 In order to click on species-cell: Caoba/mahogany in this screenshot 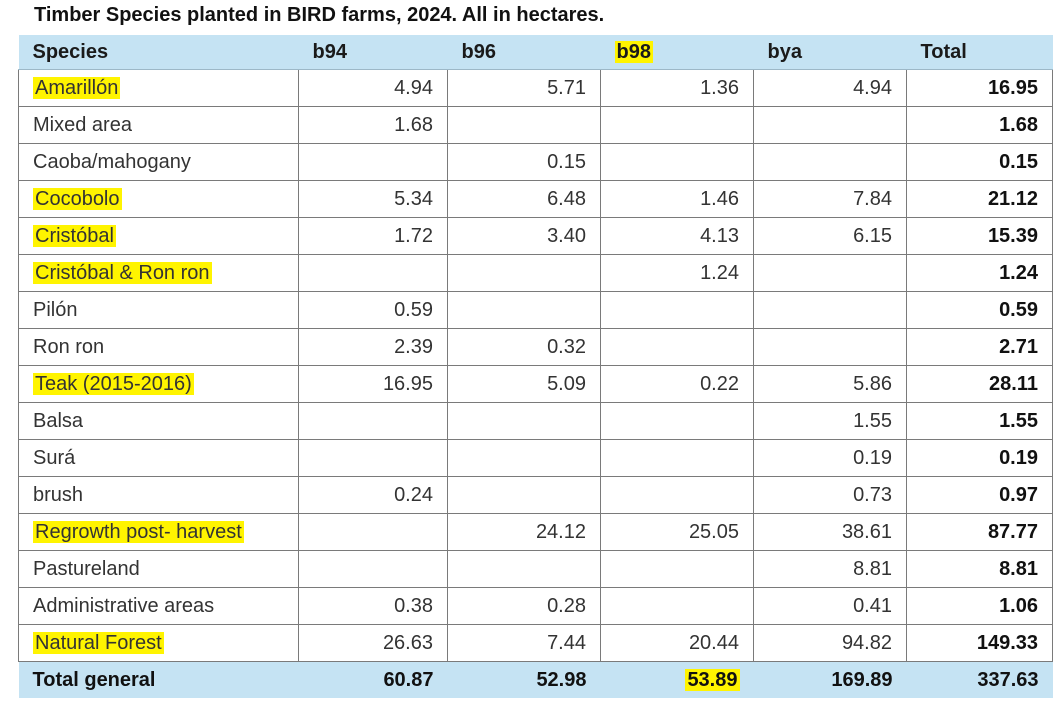, I will do `click(158, 162)`.